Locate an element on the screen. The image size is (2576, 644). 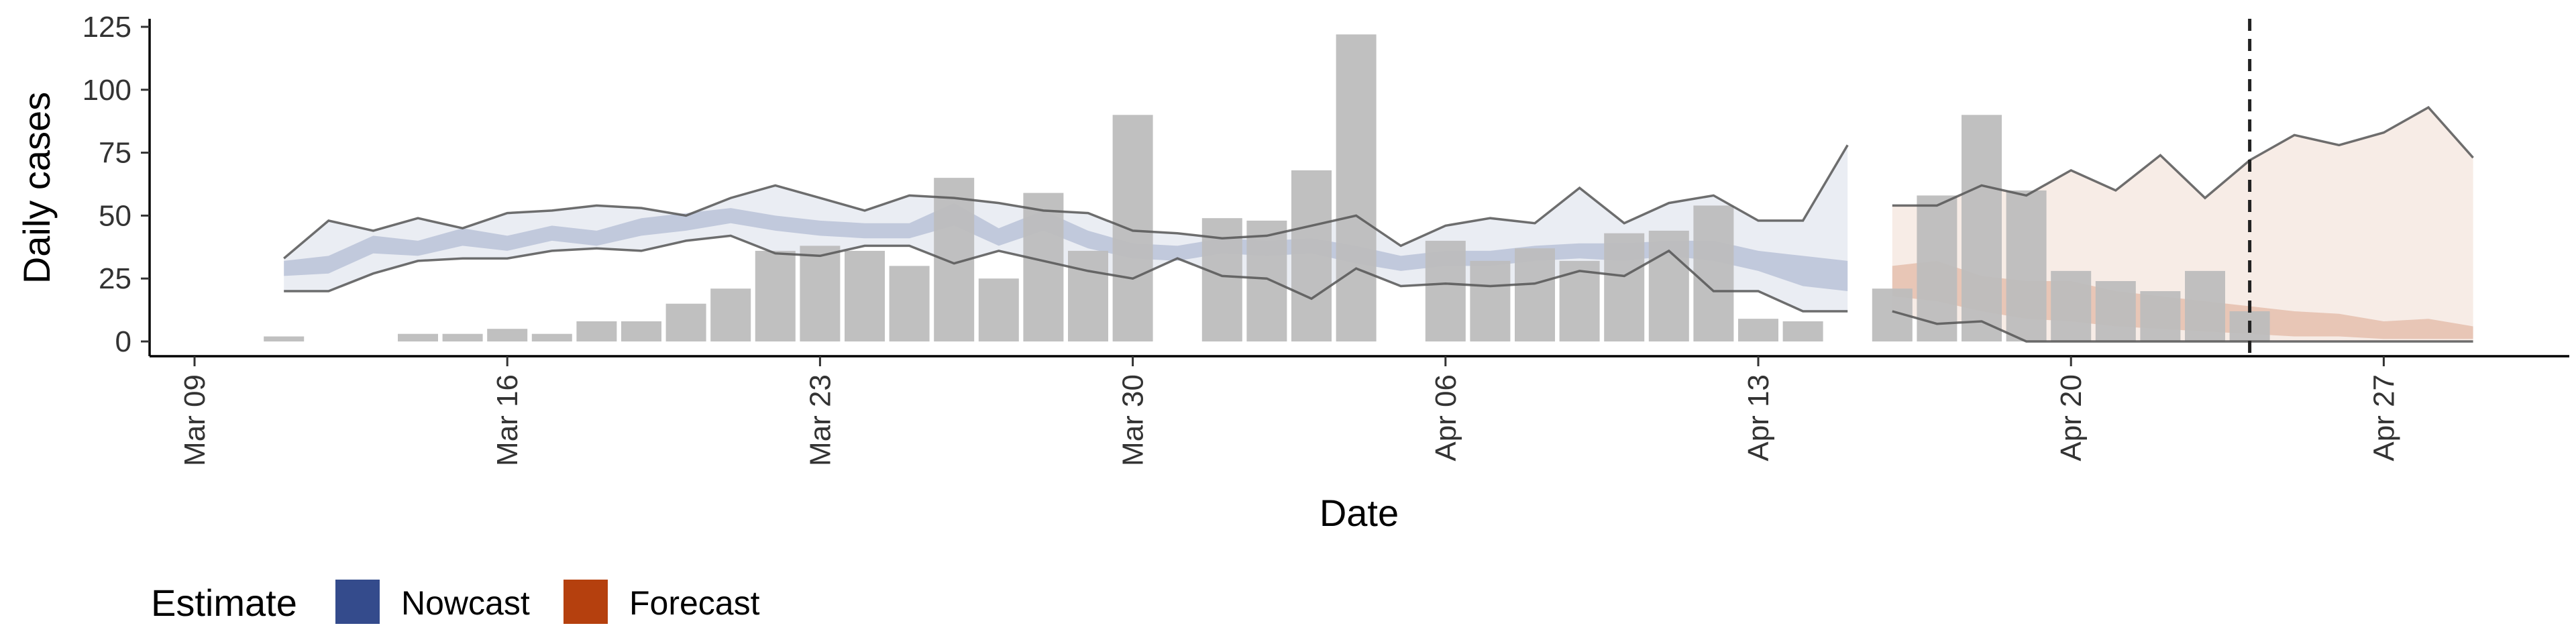
legend: Estimate Nowcast Forecast is located at coordinates (455, 602).